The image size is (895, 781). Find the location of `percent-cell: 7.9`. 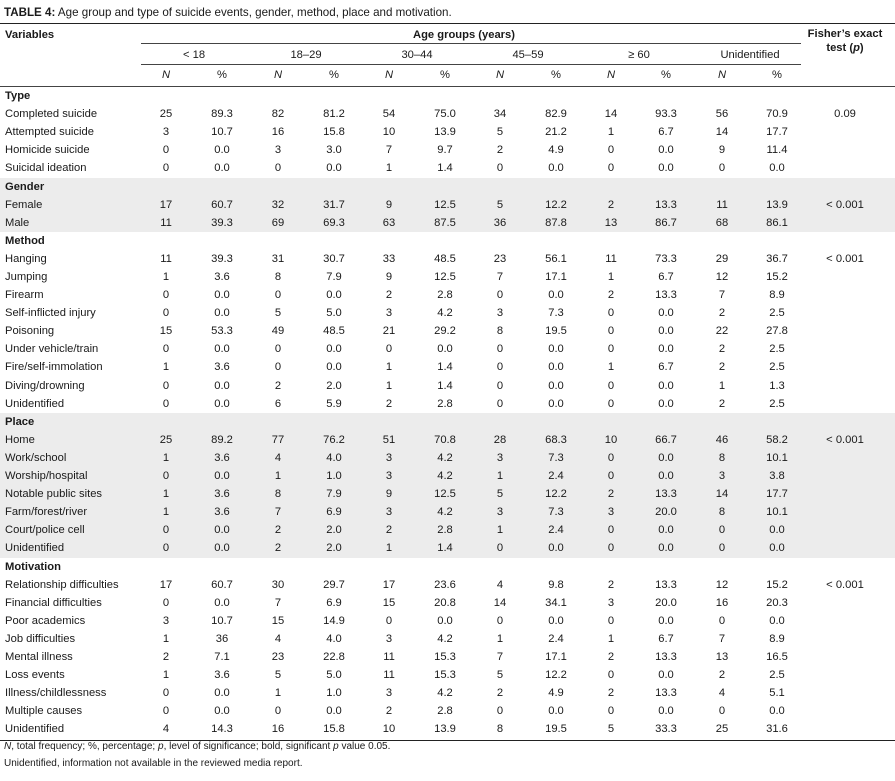

percent-cell: 7.9 is located at coordinates (334, 494).